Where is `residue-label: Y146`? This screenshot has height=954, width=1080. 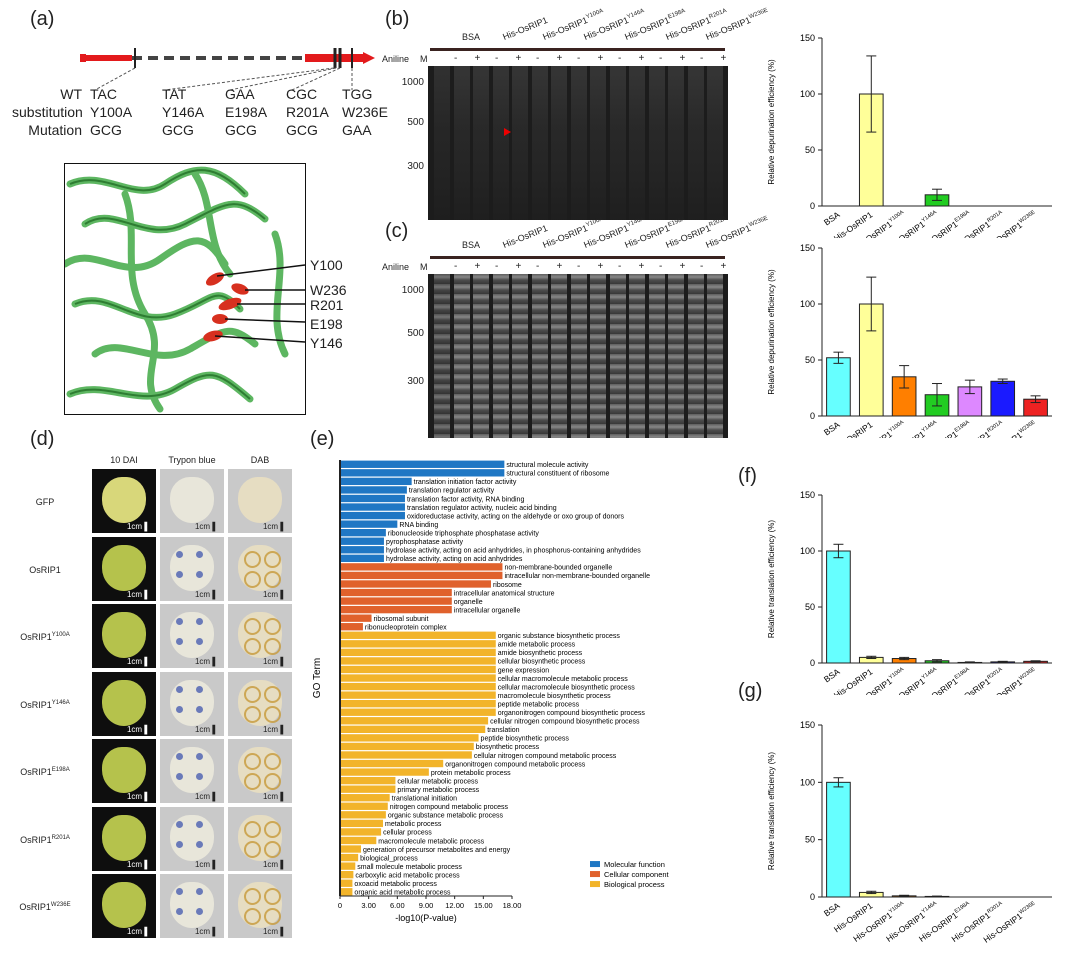 residue-label: Y146 is located at coordinates (326, 343).